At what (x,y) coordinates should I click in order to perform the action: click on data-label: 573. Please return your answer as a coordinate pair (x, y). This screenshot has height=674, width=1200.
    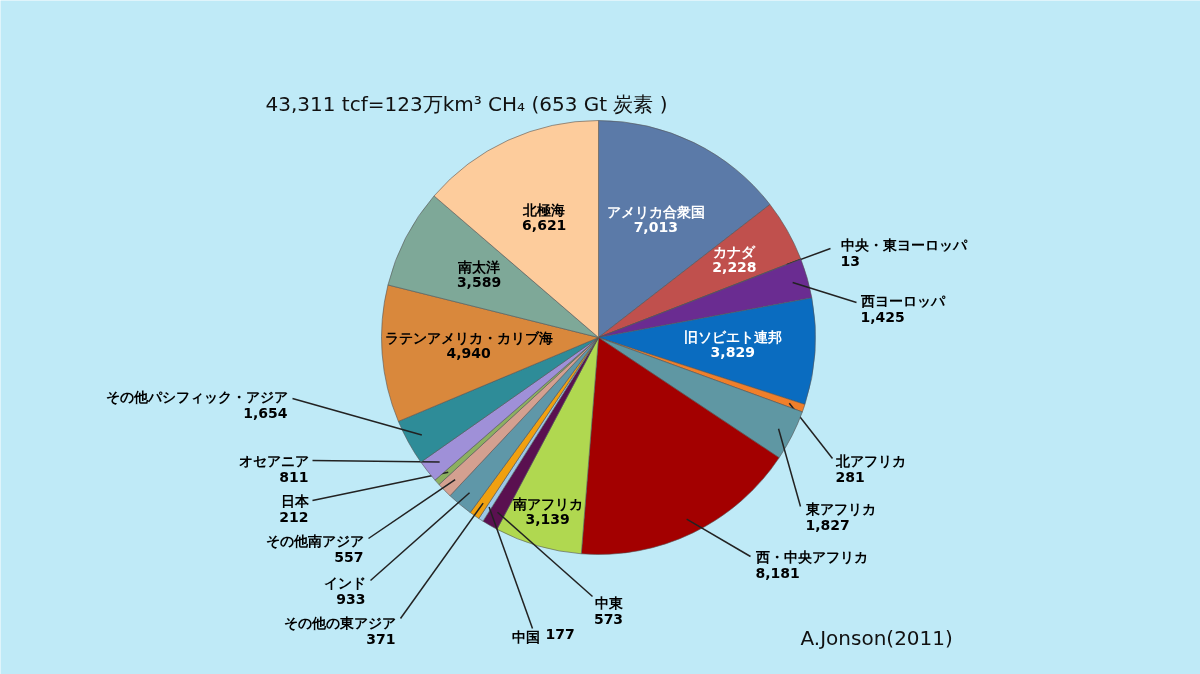
    Looking at the image, I should click on (608, 618).